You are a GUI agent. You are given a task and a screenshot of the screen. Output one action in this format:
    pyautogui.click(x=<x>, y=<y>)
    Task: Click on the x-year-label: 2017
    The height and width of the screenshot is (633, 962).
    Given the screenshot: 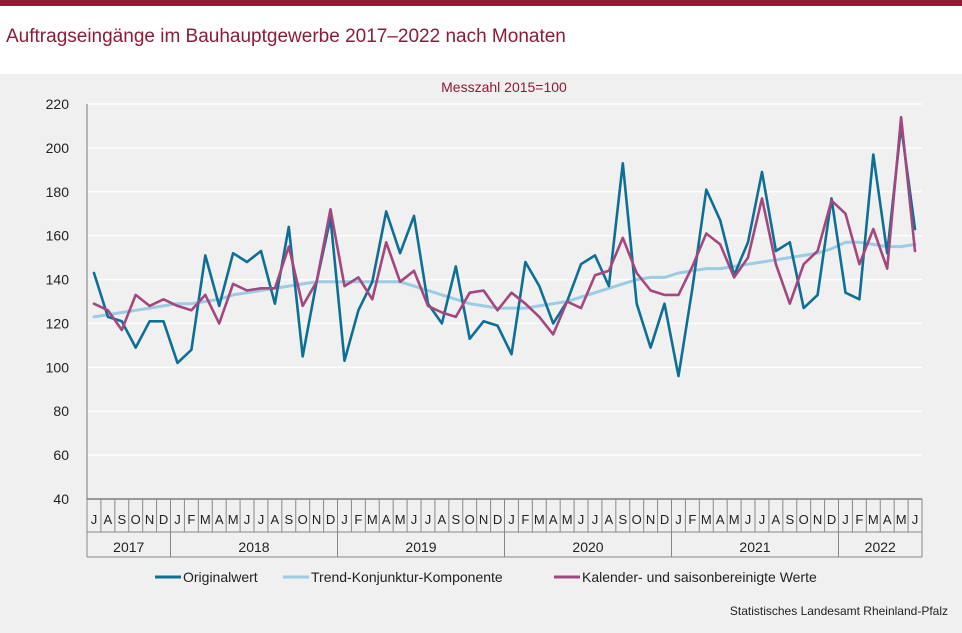 What is the action you would take?
    pyautogui.click(x=128, y=547)
    